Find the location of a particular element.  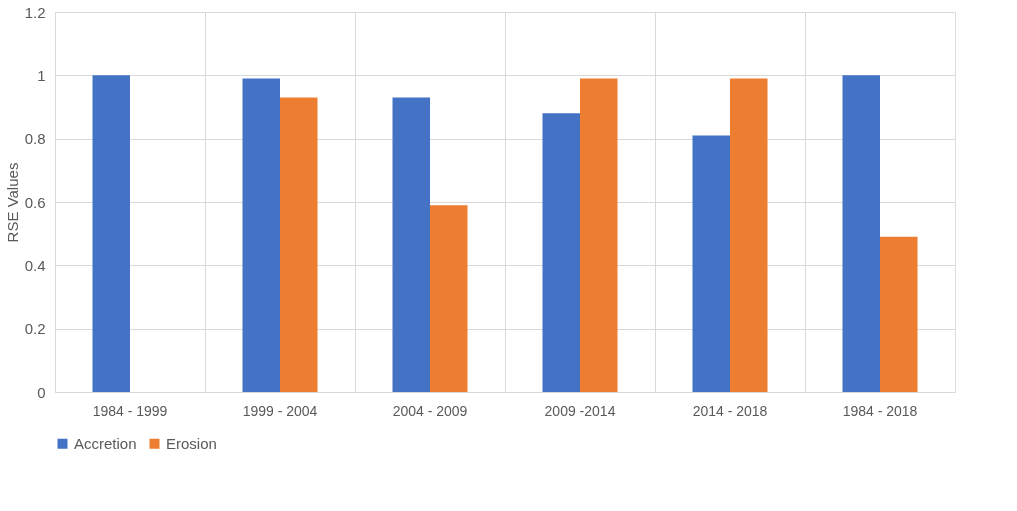

x-tick-label: 1984 - 2018 is located at coordinates (880, 410).